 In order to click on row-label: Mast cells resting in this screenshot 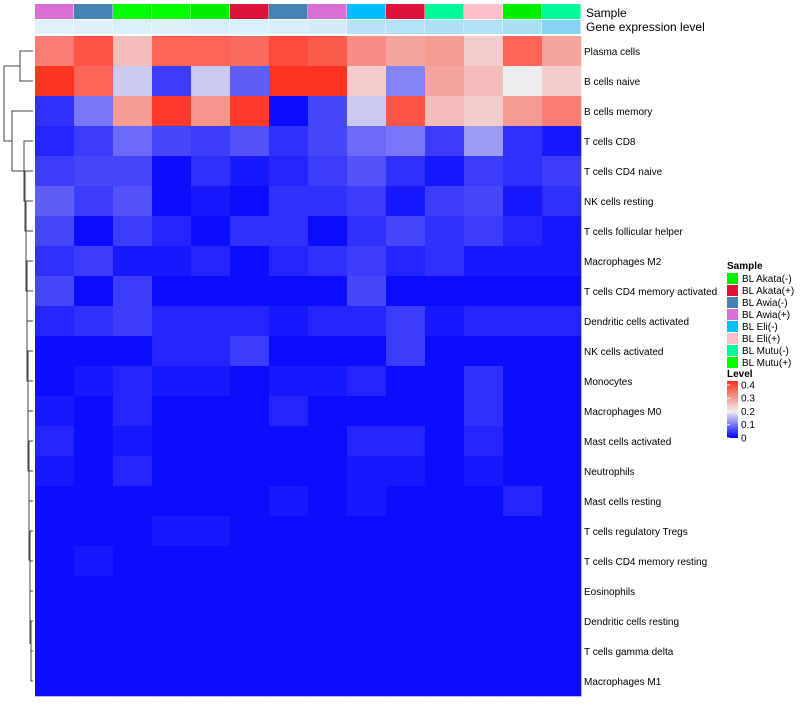, I will do `click(622, 502)`.